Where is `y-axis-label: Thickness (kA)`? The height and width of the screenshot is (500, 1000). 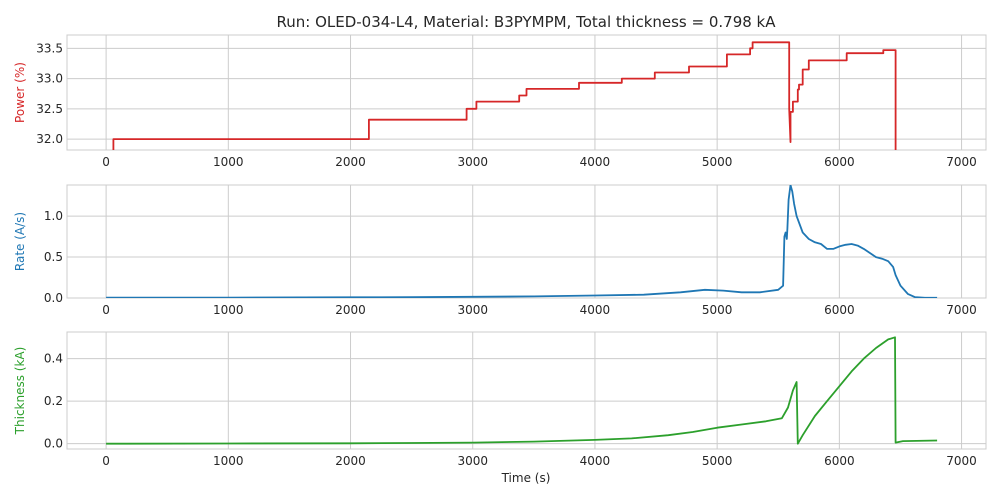 y-axis-label: Thickness (kA) is located at coordinates (20, 391).